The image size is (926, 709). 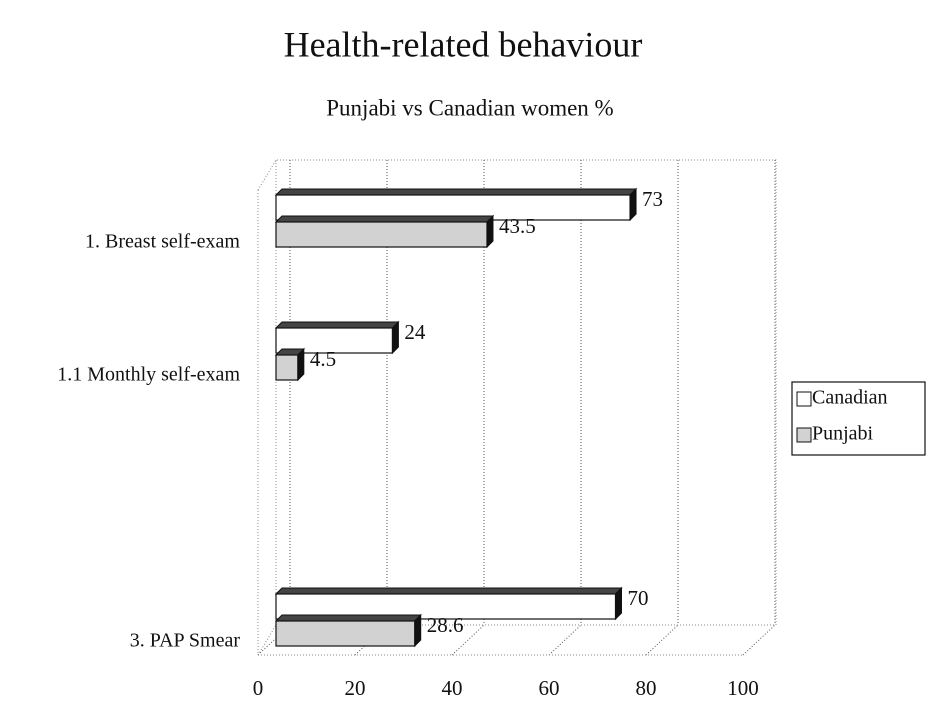 What do you see at coordinates (638, 598) in the screenshot?
I see `value-label: 70` at bounding box center [638, 598].